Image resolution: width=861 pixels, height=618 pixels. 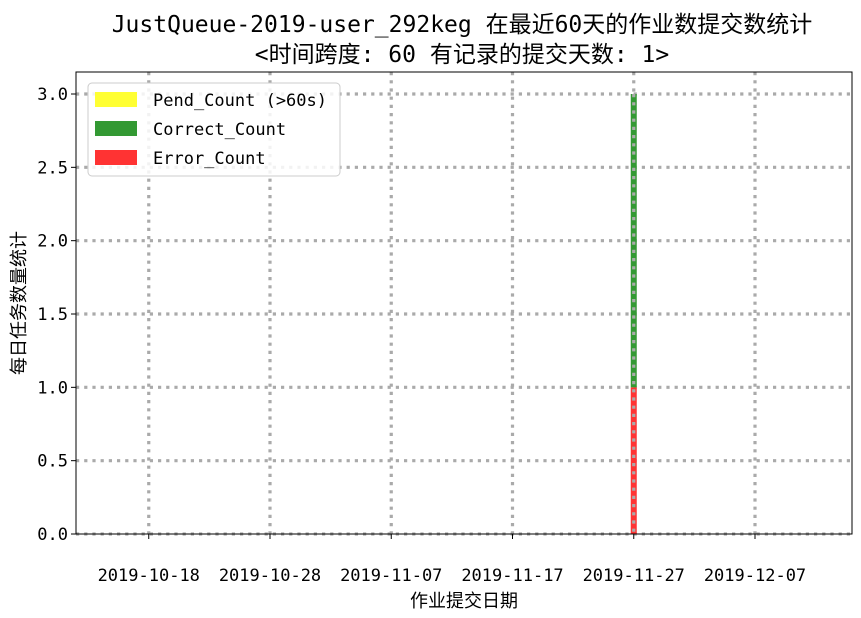 What do you see at coordinates (219, 130) in the screenshot?
I see `legend-label: Correct_Count` at bounding box center [219, 130].